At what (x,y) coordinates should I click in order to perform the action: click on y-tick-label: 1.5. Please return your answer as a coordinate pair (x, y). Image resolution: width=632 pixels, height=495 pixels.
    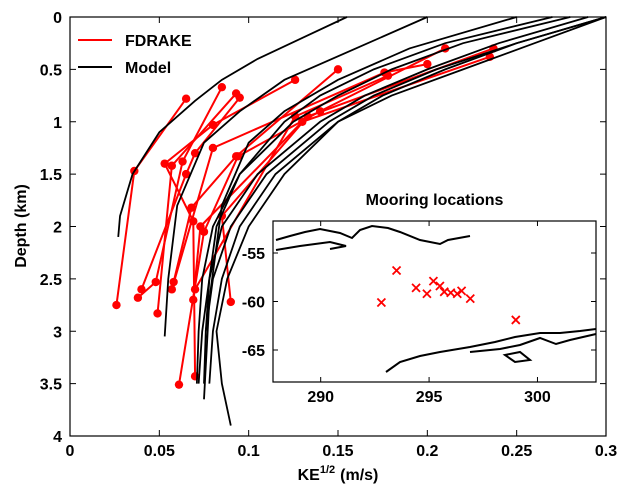
    Looking at the image, I should click on (51, 175).